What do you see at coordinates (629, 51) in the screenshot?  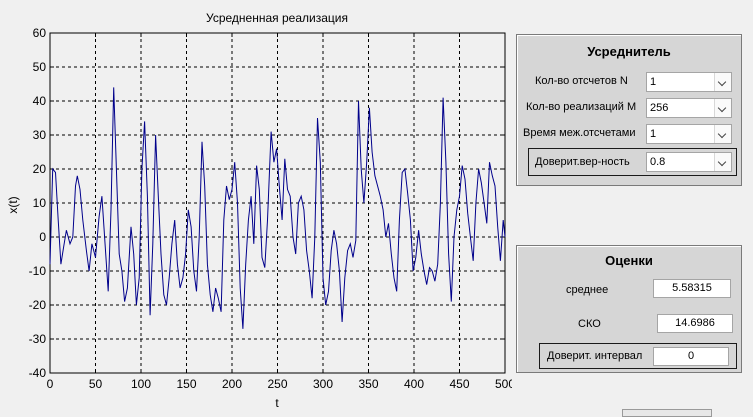 I see `averager-title: Усреднитель` at bounding box center [629, 51].